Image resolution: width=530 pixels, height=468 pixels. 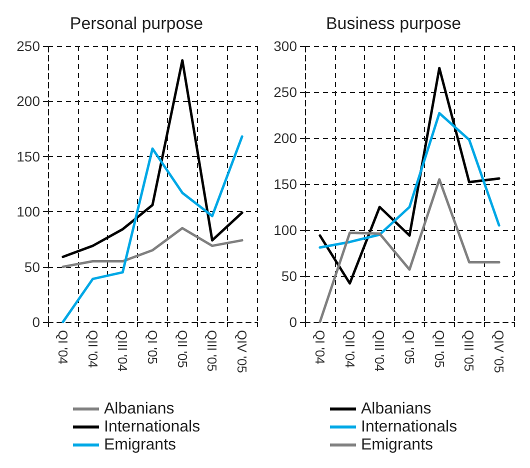 I want to click on chart-title: Personal purpose, so click(x=137, y=23).